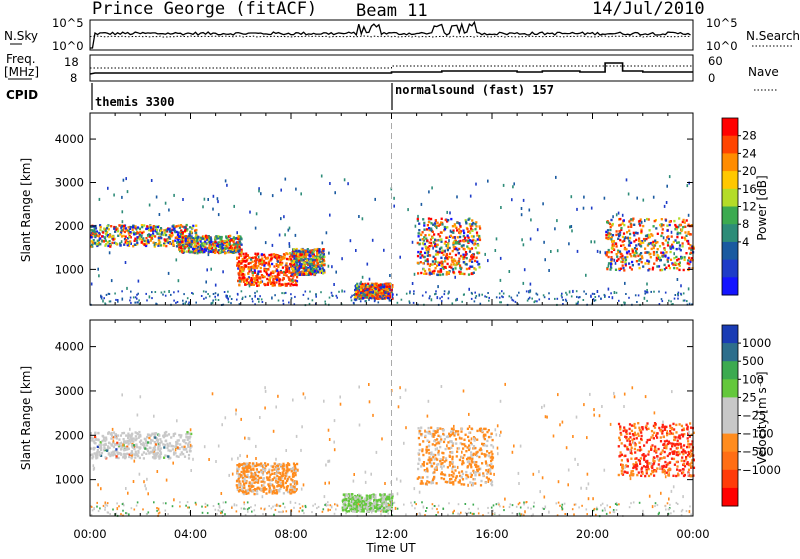 The image size is (800, 559). What do you see at coordinates (730, 251) in the screenshot?
I see `colorbar-swatch` at bounding box center [730, 251].